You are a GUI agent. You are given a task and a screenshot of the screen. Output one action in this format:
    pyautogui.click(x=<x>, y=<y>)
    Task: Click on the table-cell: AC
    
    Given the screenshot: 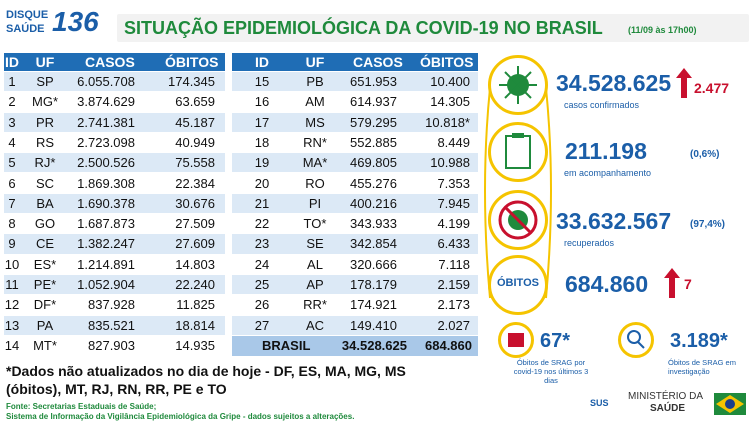 What is the action you would take?
    pyautogui.click(x=315, y=325)
    